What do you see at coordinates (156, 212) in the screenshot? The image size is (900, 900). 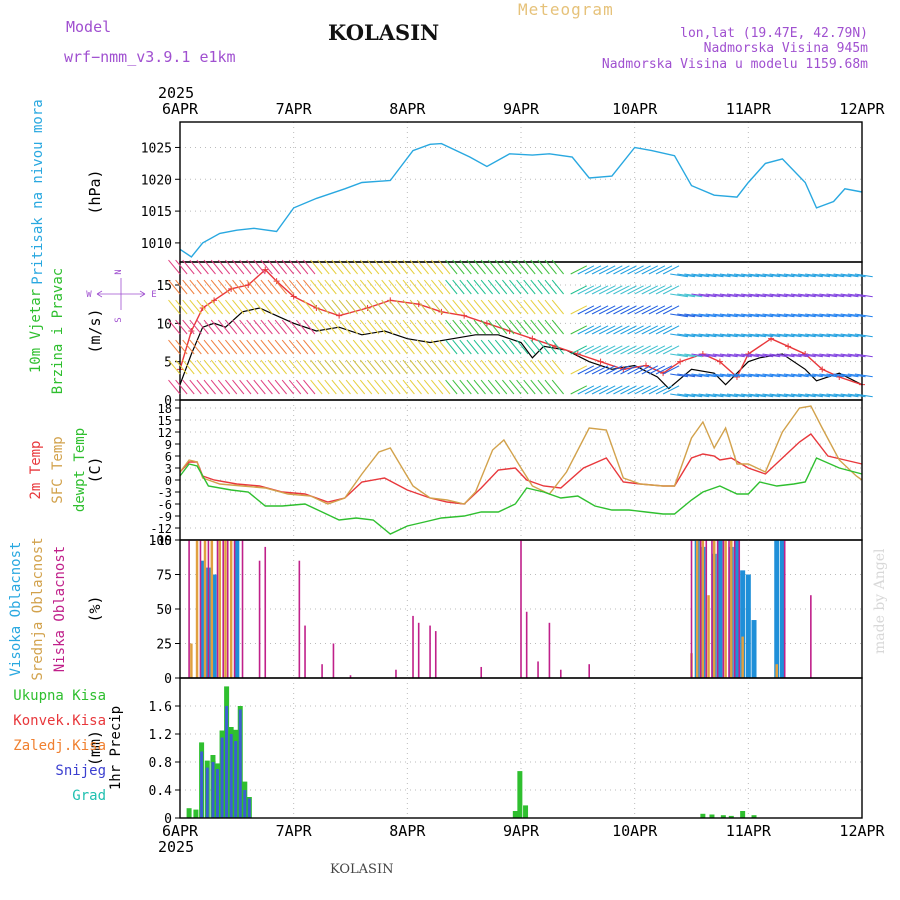 I see `y-tick-label: 1015` at bounding box center [156, 212].